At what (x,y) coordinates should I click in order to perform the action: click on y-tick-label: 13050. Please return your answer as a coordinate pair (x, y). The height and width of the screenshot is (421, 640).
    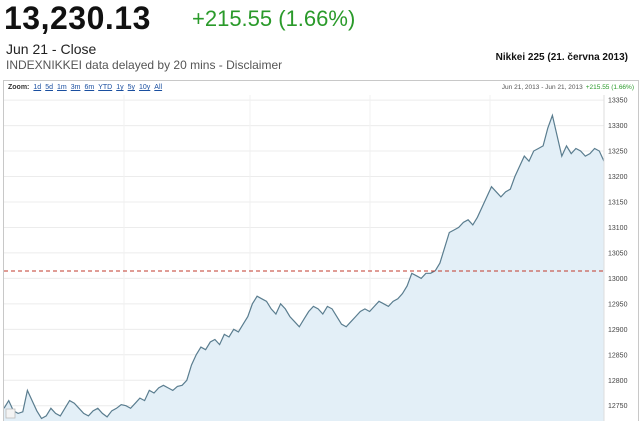
    Looking at the image, I should click on (618, 253).